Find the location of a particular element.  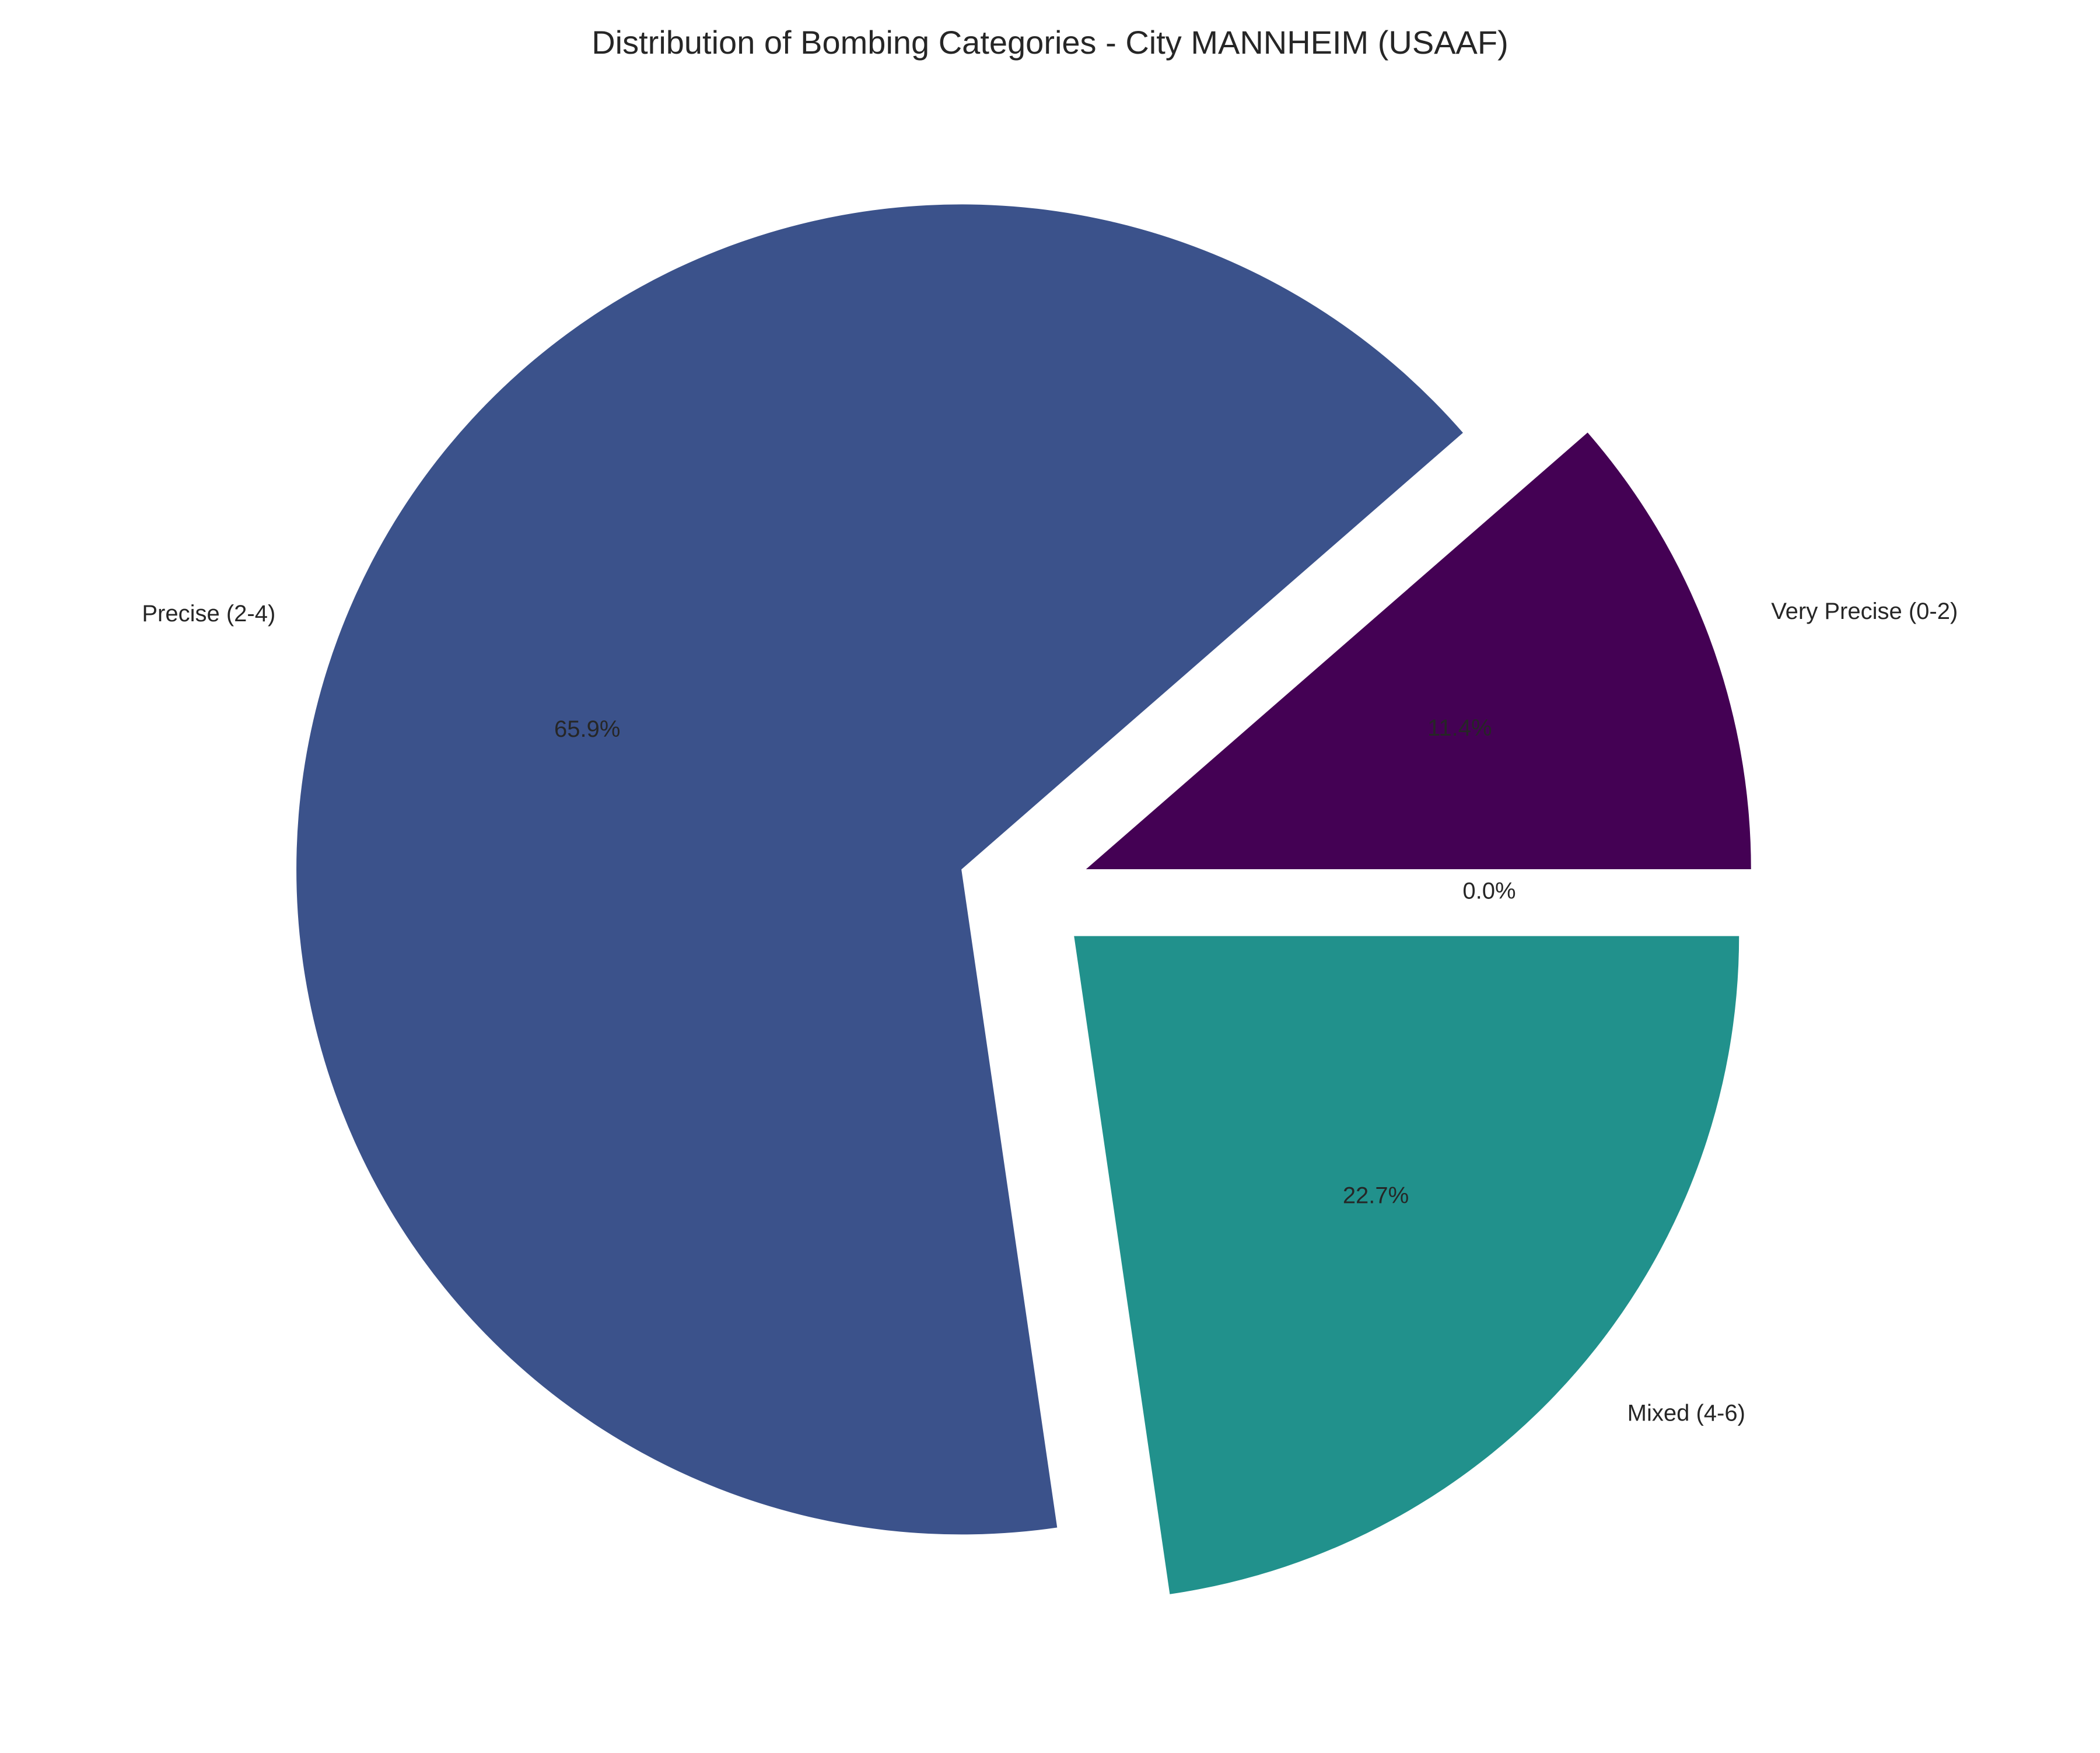

slice-label-2: Mixed (4-6) is located at coordinates (1686, 1413).